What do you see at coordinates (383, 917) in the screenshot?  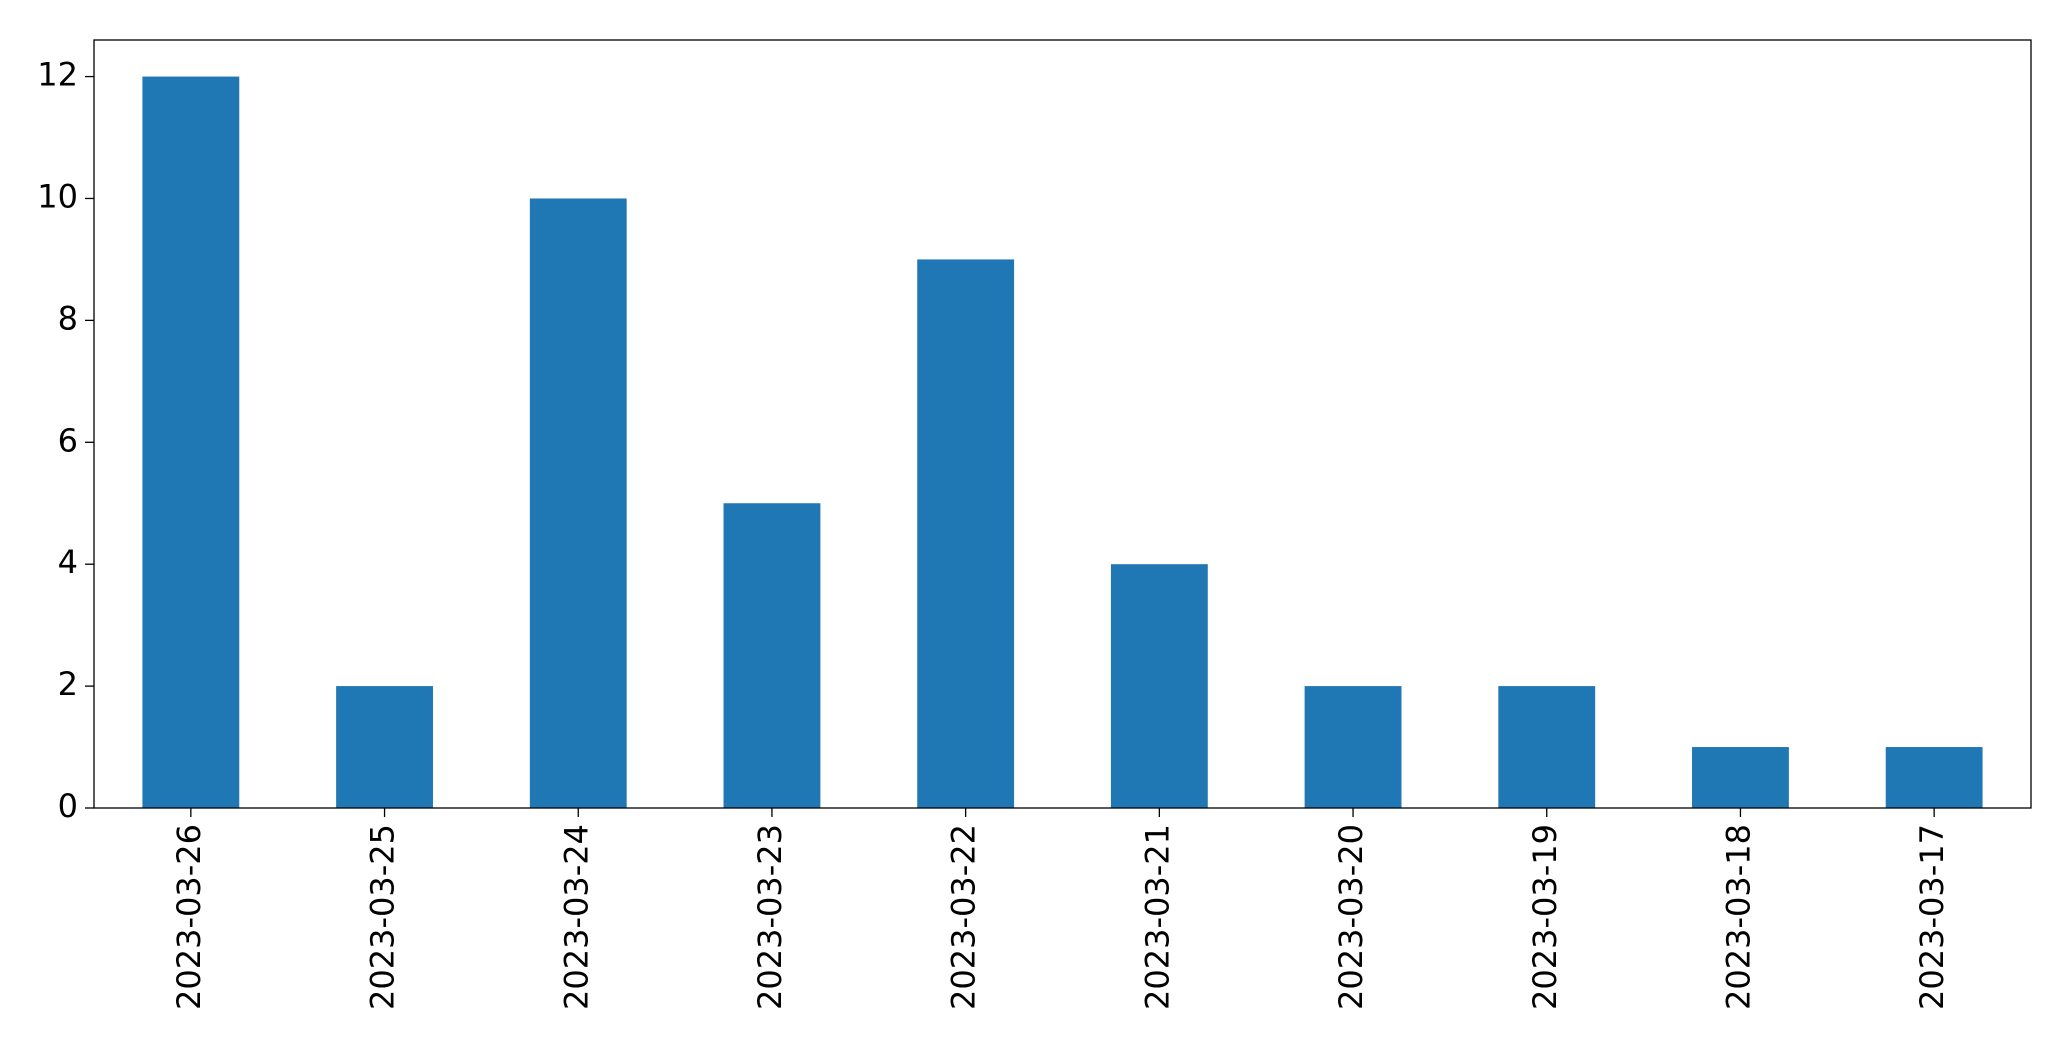 I see `x-tick-label: 2023-03-25` at bounding box center [383, 917].